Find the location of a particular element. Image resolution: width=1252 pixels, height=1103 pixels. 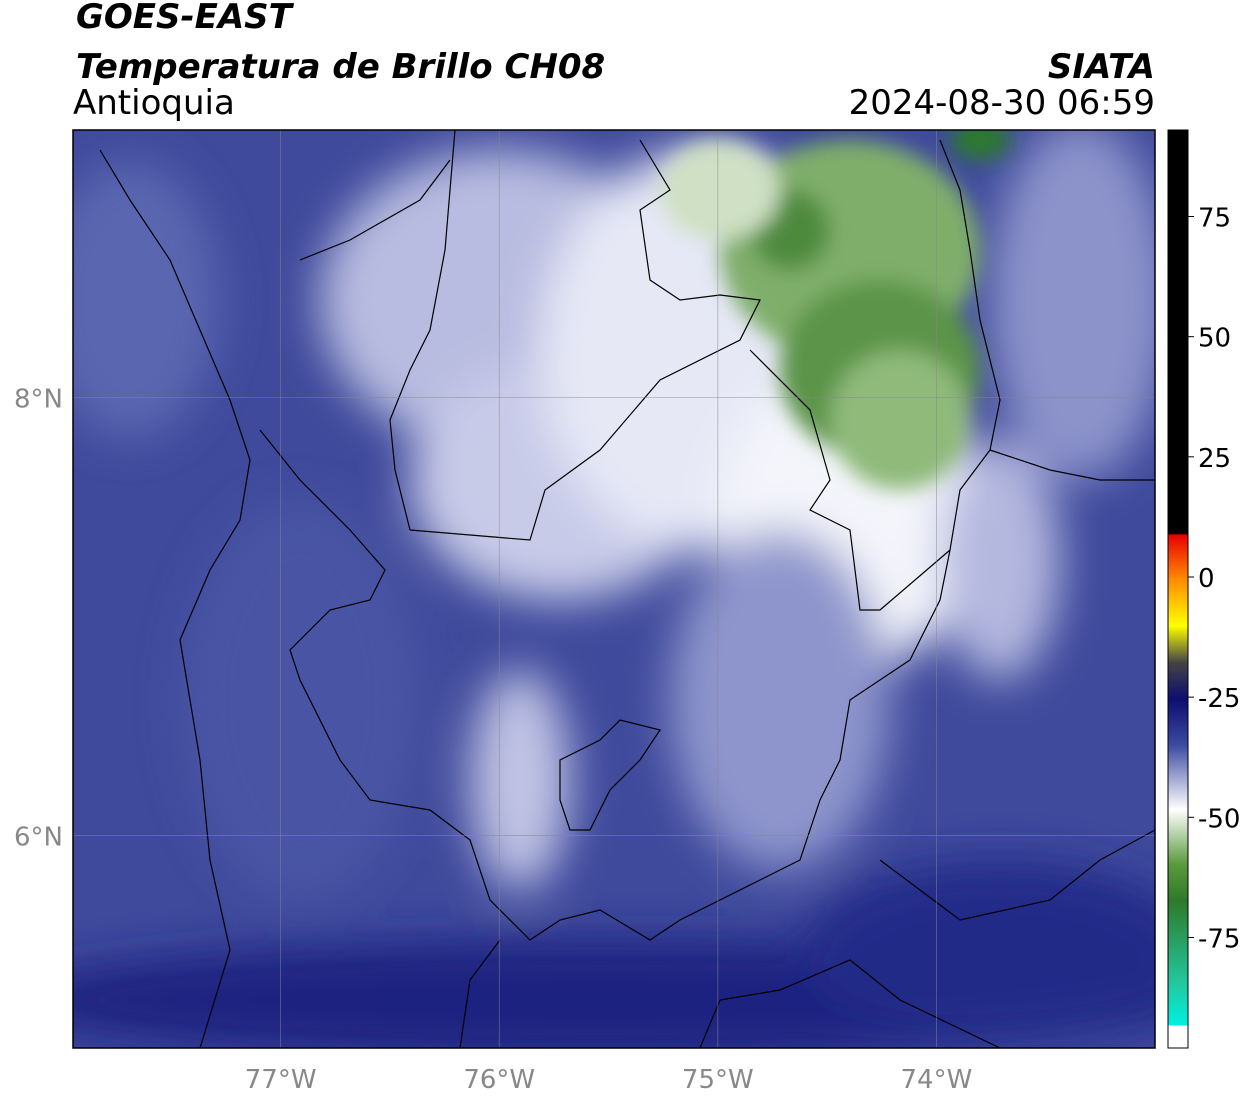

region-label: Antioquia is located at coordinates (154, 103).